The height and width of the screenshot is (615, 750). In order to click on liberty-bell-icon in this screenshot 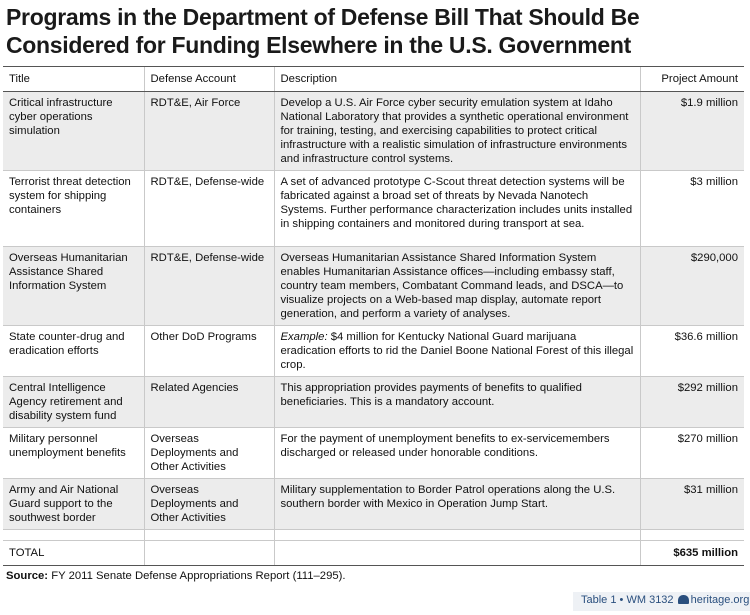, I will do `click(683, 599)`.